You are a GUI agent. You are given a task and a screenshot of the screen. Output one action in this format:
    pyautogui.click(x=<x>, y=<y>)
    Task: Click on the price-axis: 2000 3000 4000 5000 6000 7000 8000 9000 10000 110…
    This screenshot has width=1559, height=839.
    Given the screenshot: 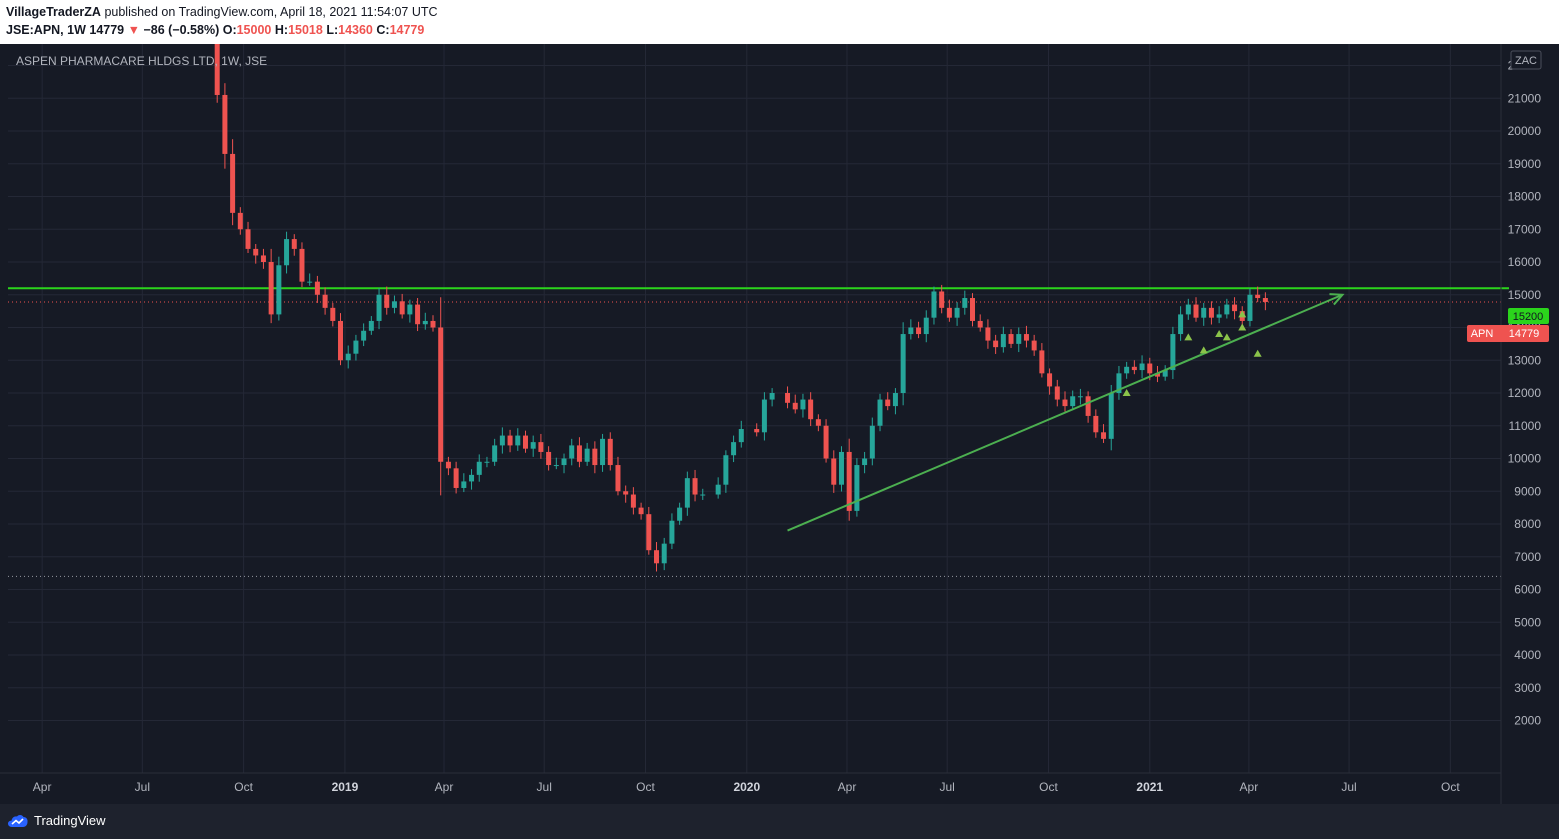 What is the action you would take?
    pyautogui.click(x=1525, y=393)
    